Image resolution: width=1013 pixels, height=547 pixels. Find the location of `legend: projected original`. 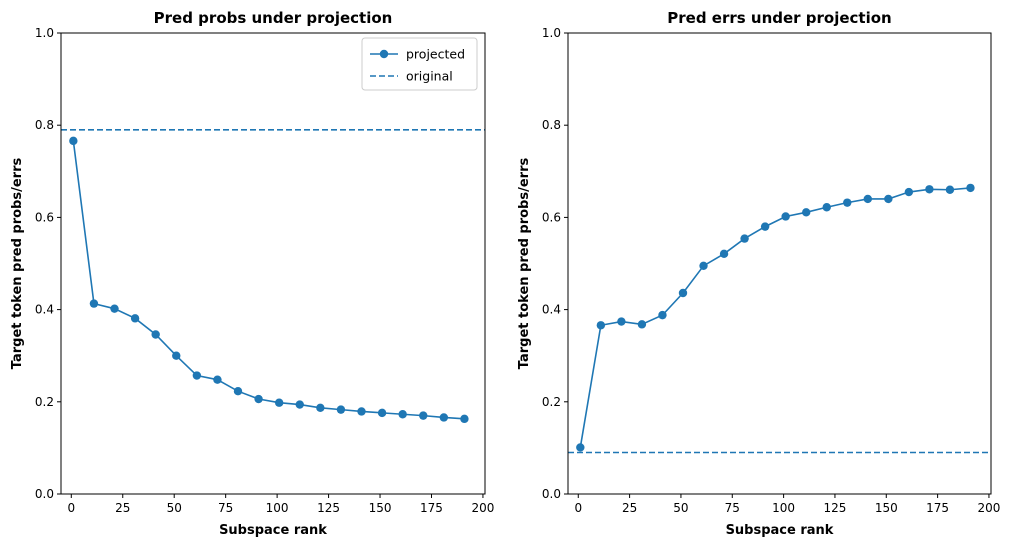

legend: projected original is located at coordinates (419, 64).